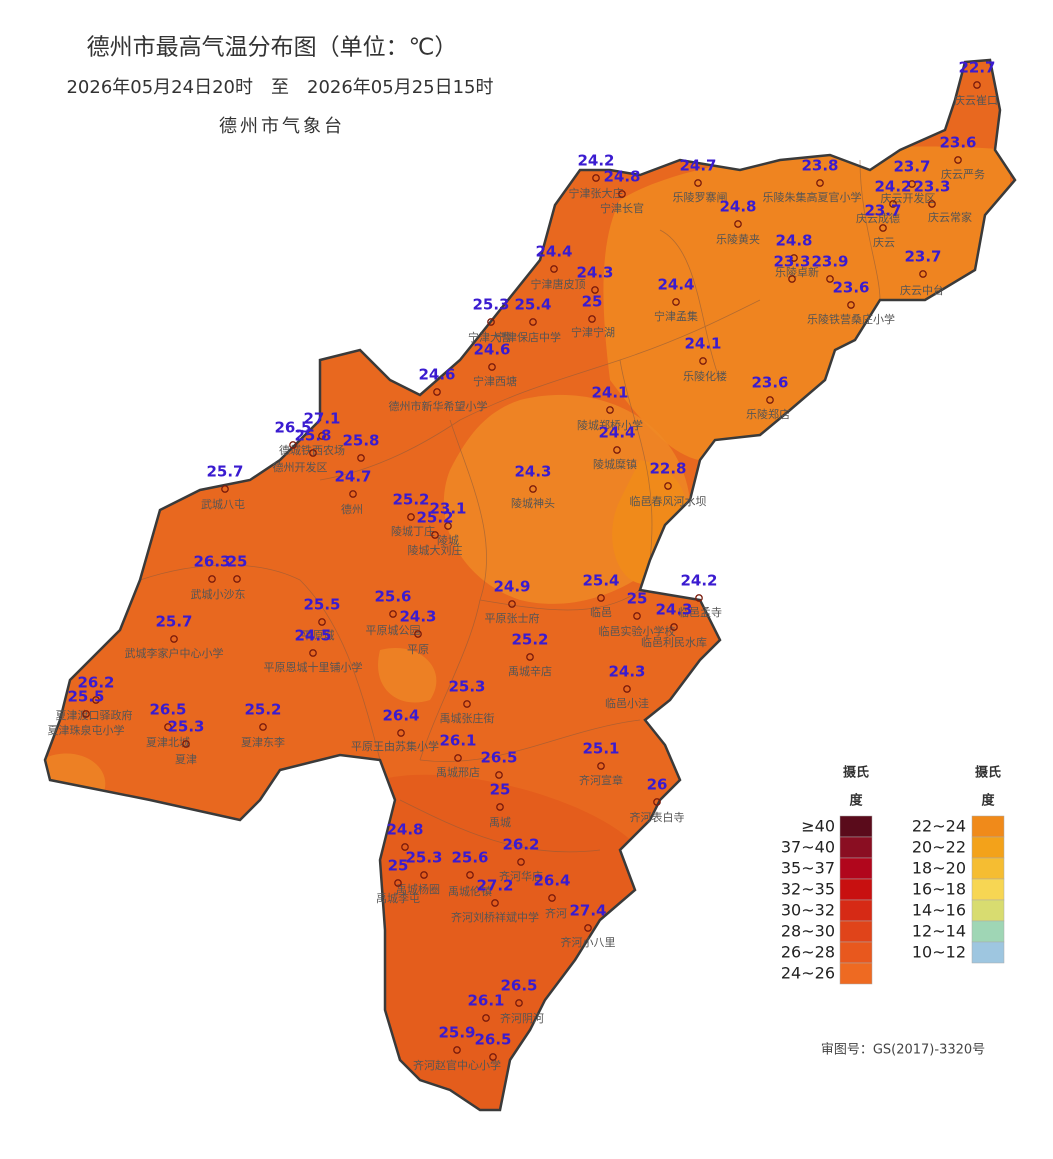 The width and height of the screenshot is (1053, 1159). I want to click on station-value: 25.8, so click(360, 441).